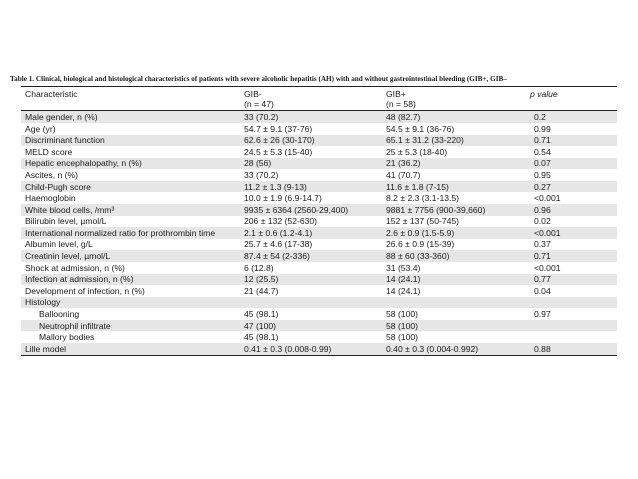 This screenshot has width=638, height=479. I want to click on row-gib-plus-value: 26.6 ± 0.9 (15-39), so click(420, 244).